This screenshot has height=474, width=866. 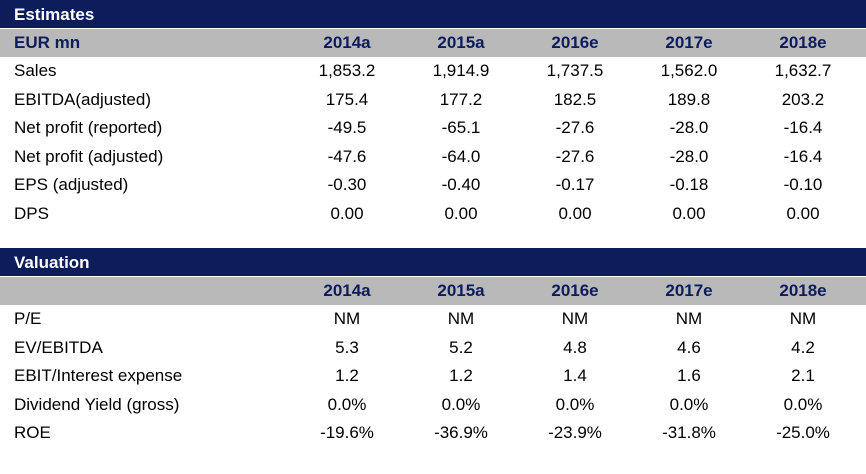 What do you see at coordinates (433, 43) in the screenshot?
I see `estimates-column-header: EUR mn 2014a 2015a 2016e 2017e 2018e` at bounding box center [433, 43].